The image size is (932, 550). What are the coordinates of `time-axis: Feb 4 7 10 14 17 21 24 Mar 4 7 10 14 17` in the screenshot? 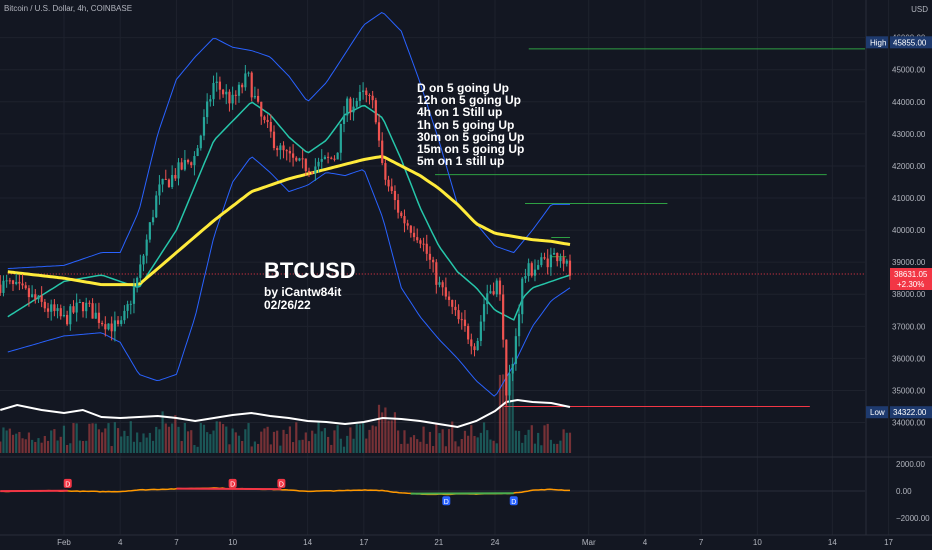 It's located at (475, 542).